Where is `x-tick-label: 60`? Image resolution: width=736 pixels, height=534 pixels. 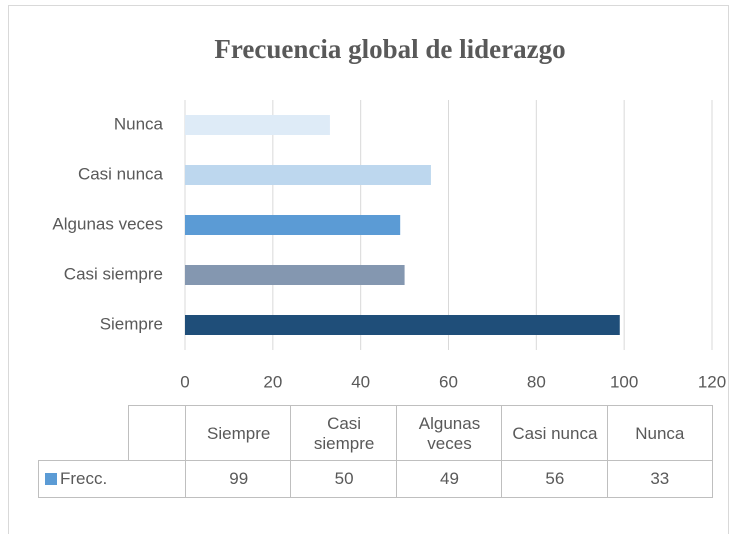 x-tick-label: 60 is located at coordinates (448, 381).